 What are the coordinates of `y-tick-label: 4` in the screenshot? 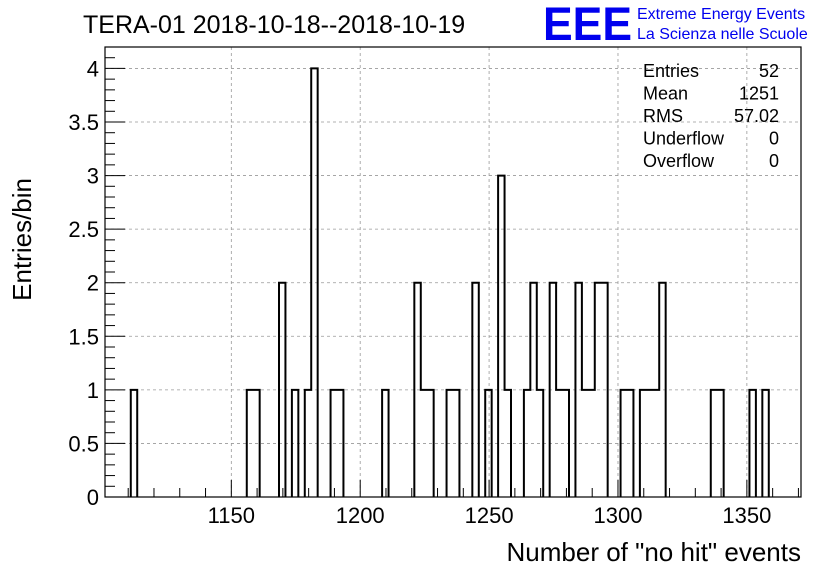 It's located at (93, 68).